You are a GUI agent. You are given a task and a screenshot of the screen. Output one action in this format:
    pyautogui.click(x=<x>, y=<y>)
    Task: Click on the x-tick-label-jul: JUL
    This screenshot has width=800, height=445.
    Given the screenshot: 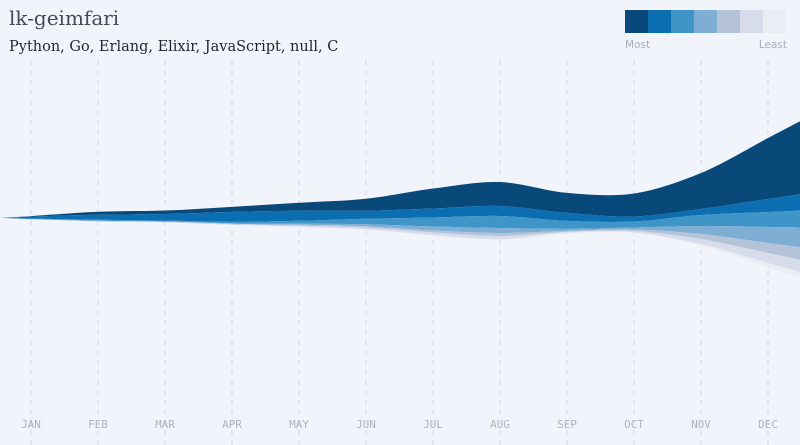 What is the action you would take?
    pyautogui.click(x=433, y=424)
    